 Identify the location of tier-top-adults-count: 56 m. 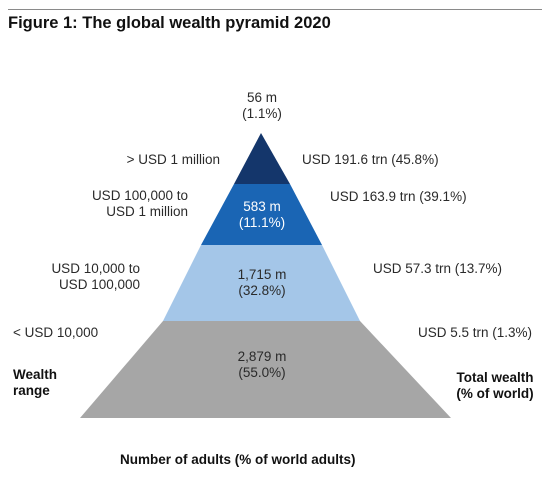
(261, 97).